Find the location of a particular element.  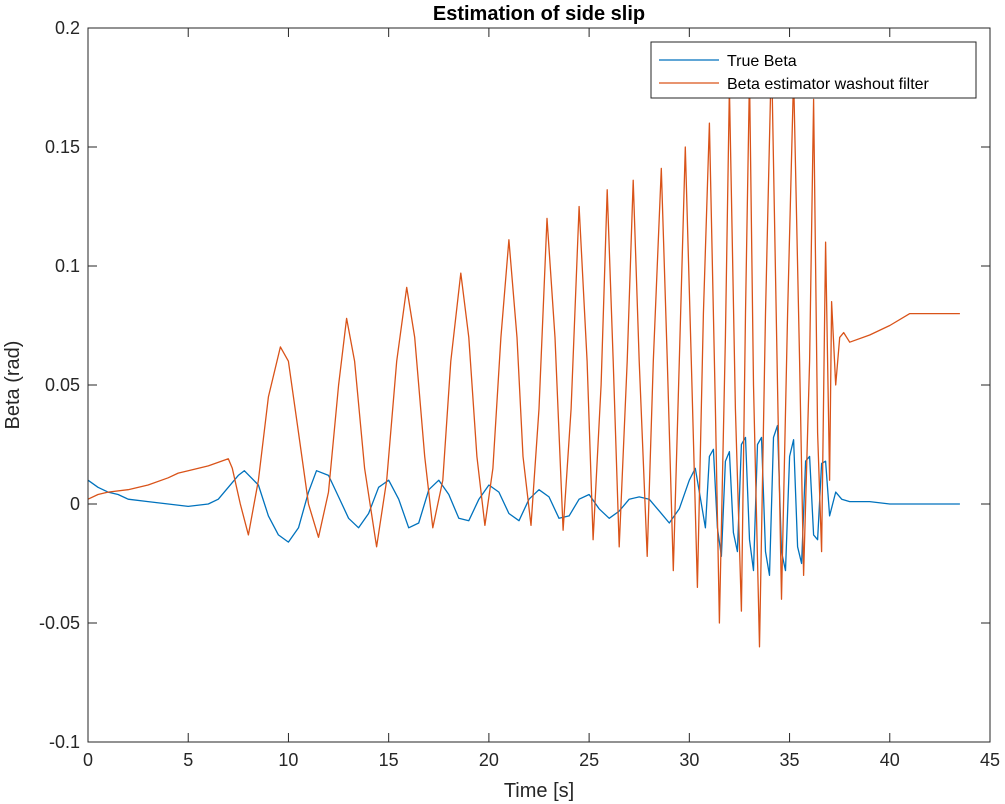

legend-label-true-beta: True Beta is located at coordinates (762, 61).